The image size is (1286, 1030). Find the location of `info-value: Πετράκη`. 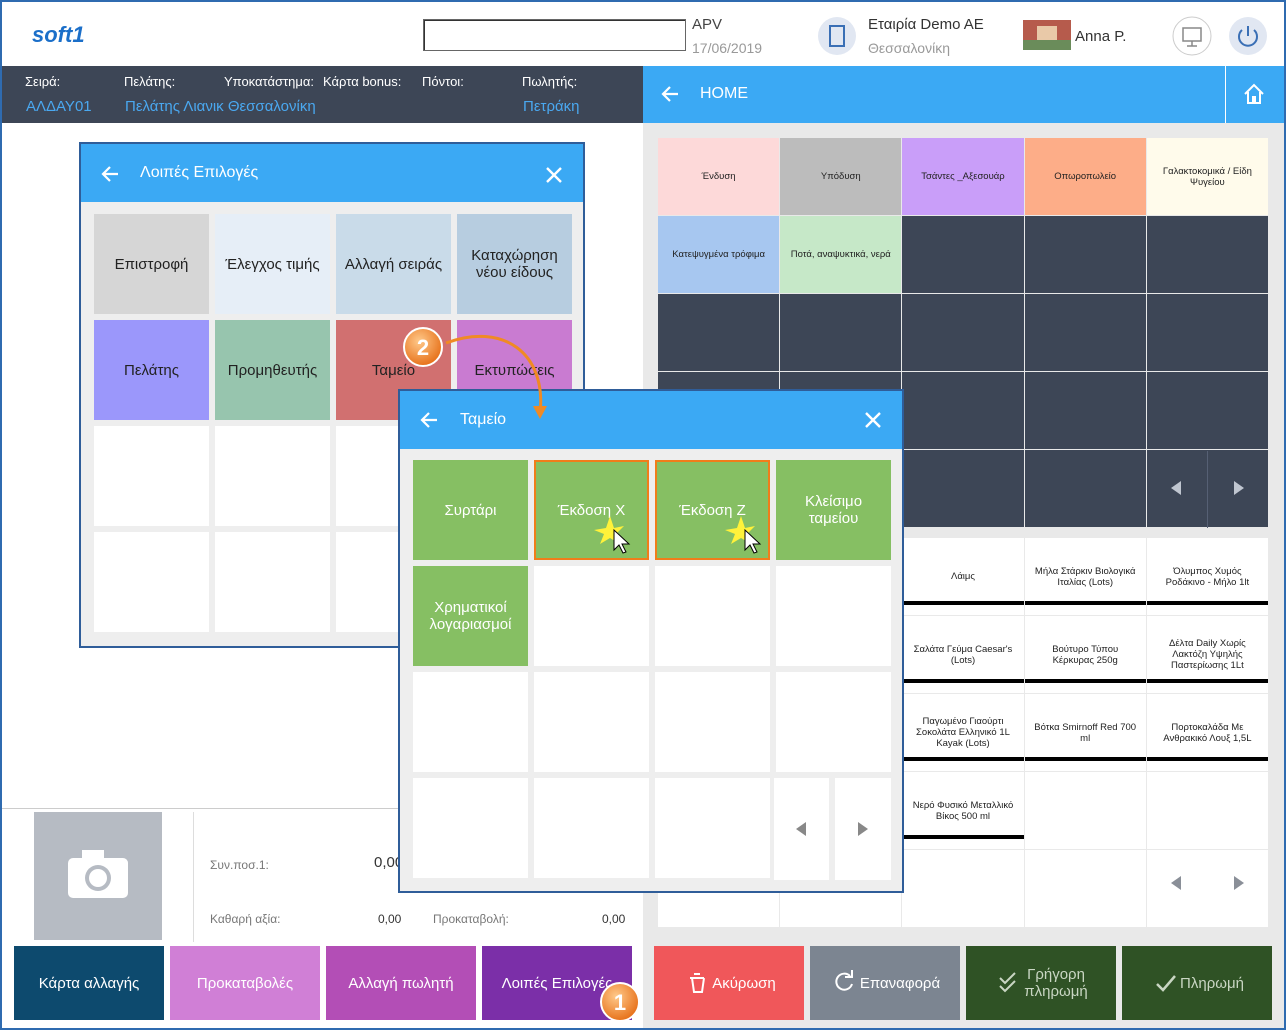

info-value: Πετράκη is located at coordinates (551, 106).